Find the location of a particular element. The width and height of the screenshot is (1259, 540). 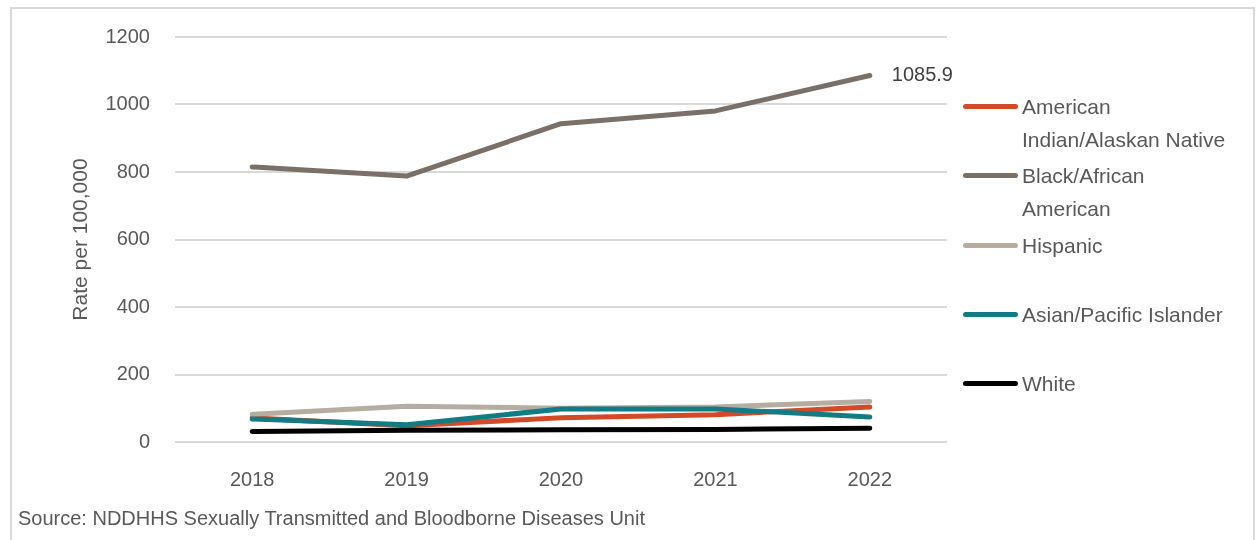

x-tick-label: 2019 is located at coordinates (406, 478).